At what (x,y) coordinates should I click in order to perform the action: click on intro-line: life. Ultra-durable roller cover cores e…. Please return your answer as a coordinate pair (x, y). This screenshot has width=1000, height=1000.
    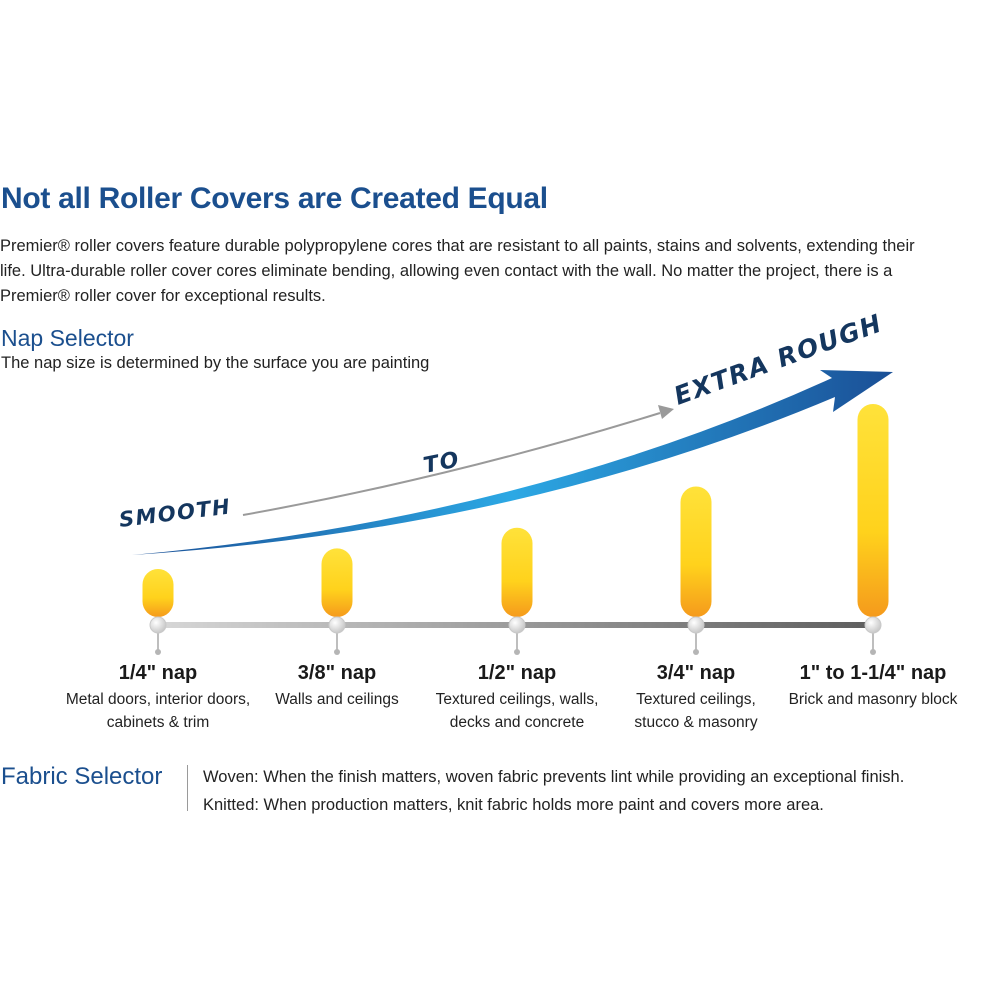
    Looking at the image, I should click on (446, 271).